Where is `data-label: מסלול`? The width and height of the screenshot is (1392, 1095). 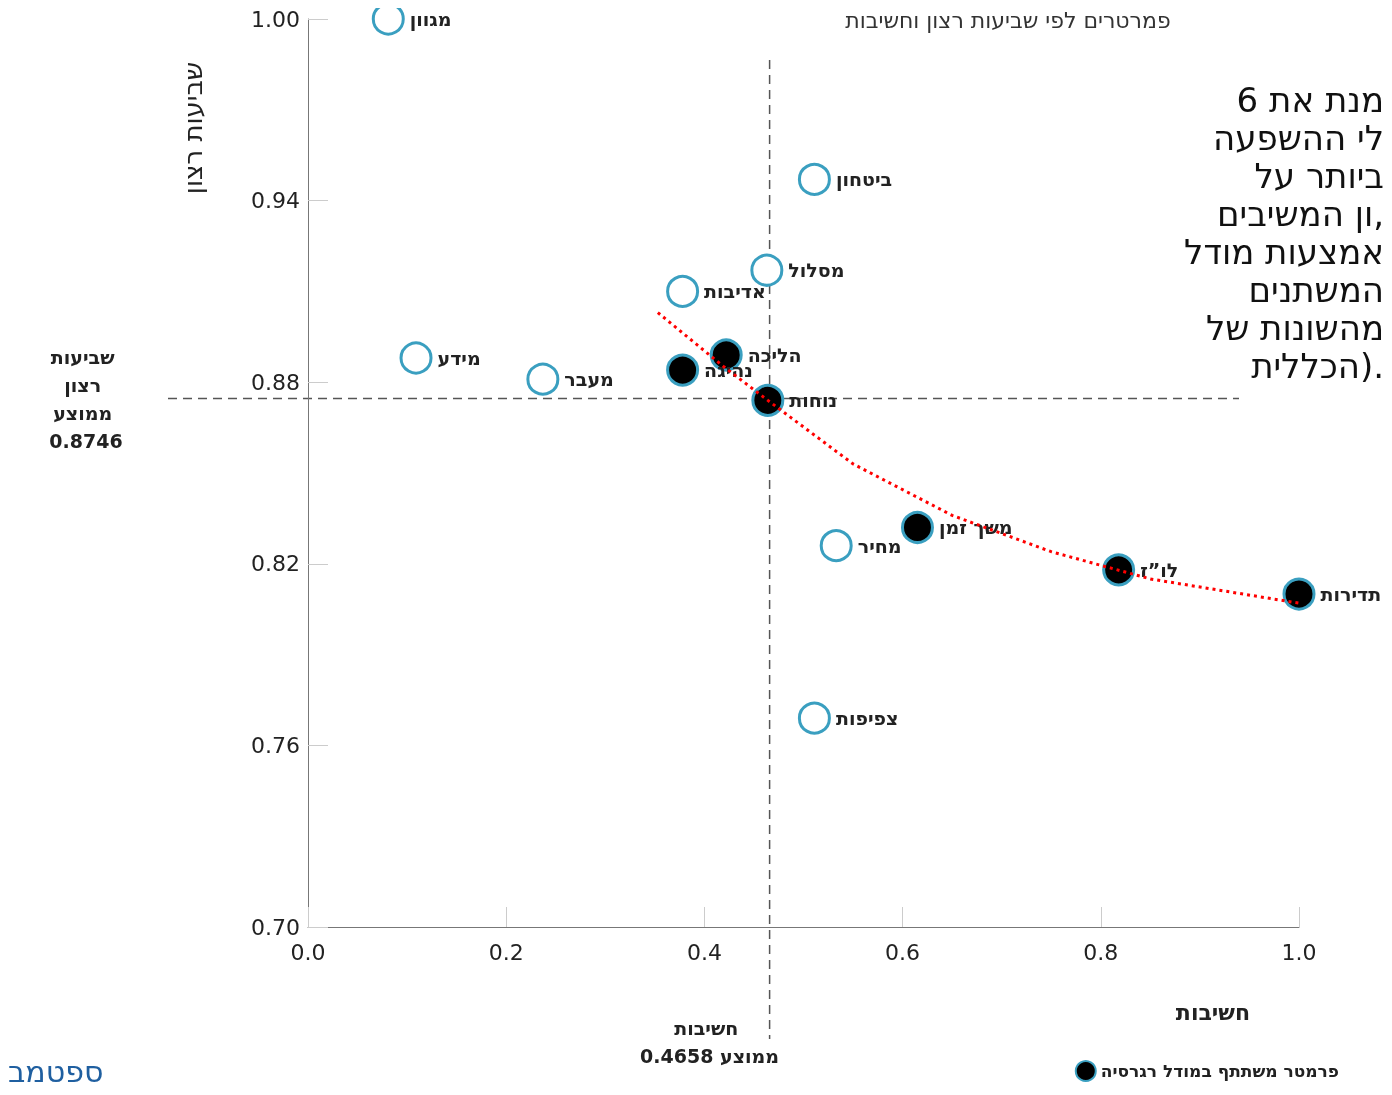
data-label: מסלול is located at coordinates (816, 270).